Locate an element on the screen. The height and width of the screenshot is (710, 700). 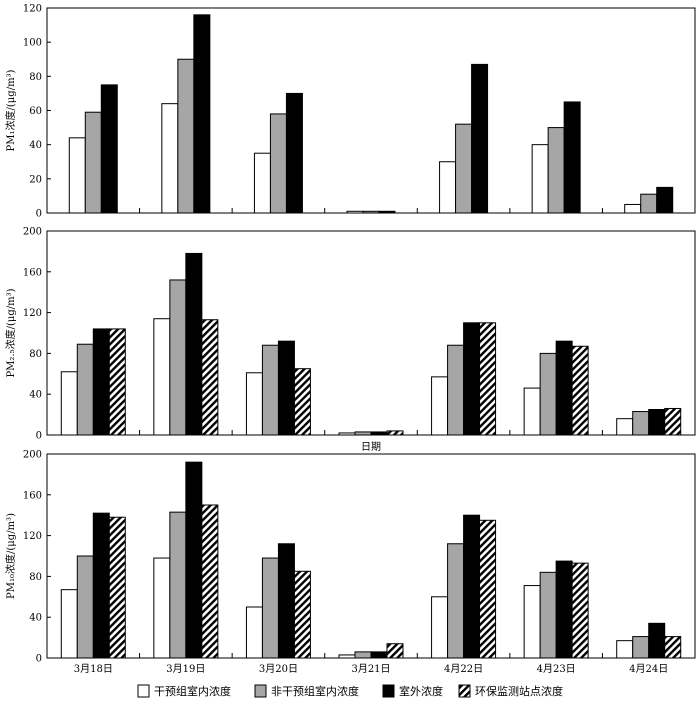
x-tick-label: 4月23日 is located at coordinates (556, 669).